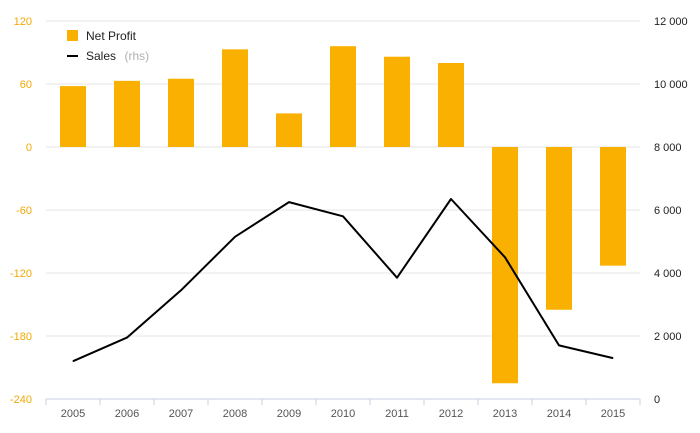 The width and height of the screenshot is (700, 433). What do you see at coordinates (505, 414) in the screenshot?
I see `x-tick-label: 2013` at bounding box center [505, 414].